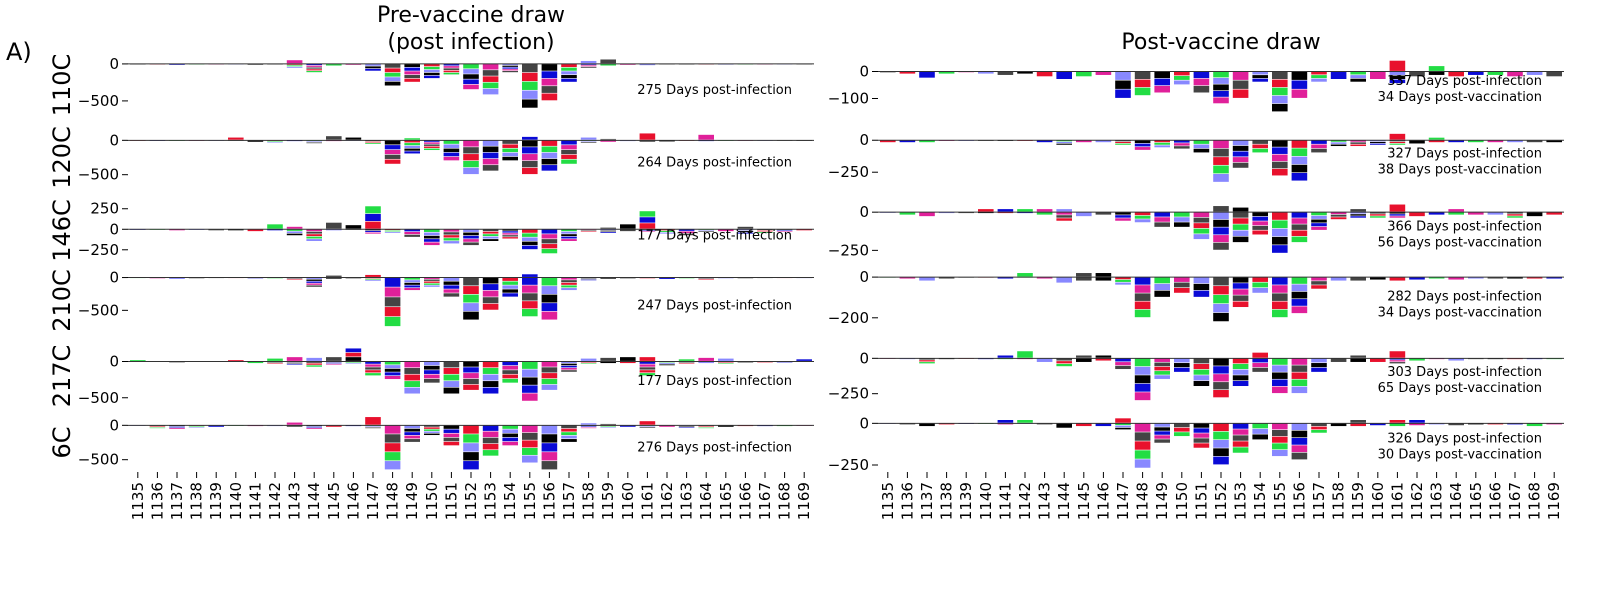 This screenshot has width=1600, height=600. Describe the element at coordinates (295, 501) in the screenshot. I see `x-tick-label: 1143` at that location.